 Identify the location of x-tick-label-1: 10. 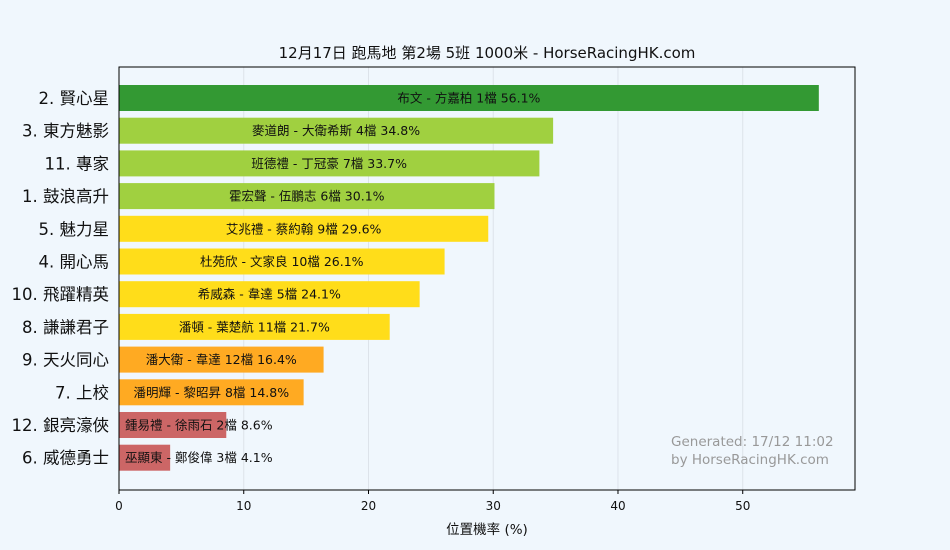
(243, 506).